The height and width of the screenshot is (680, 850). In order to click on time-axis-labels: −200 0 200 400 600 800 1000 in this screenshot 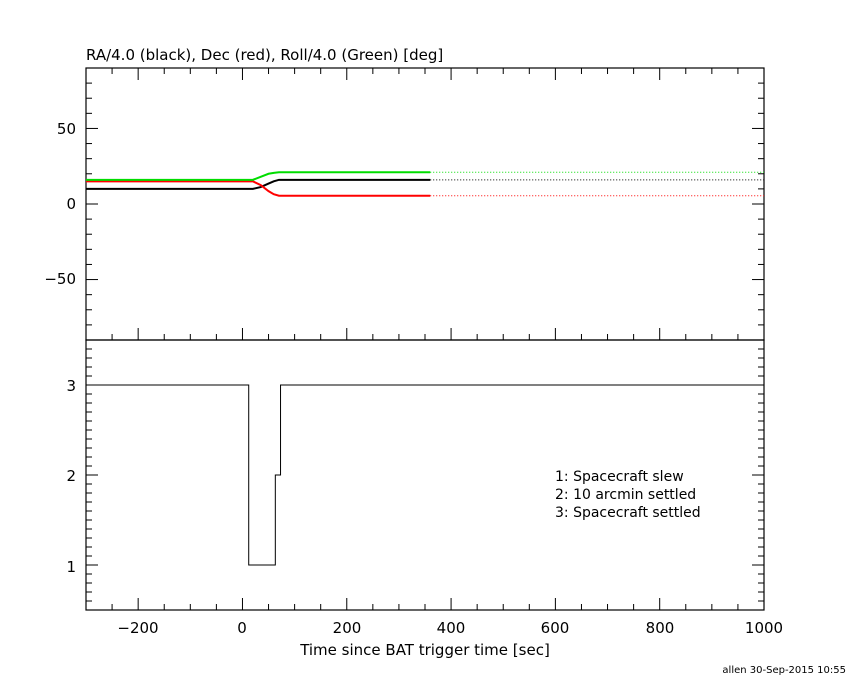, I will do `click(450, 628)`.